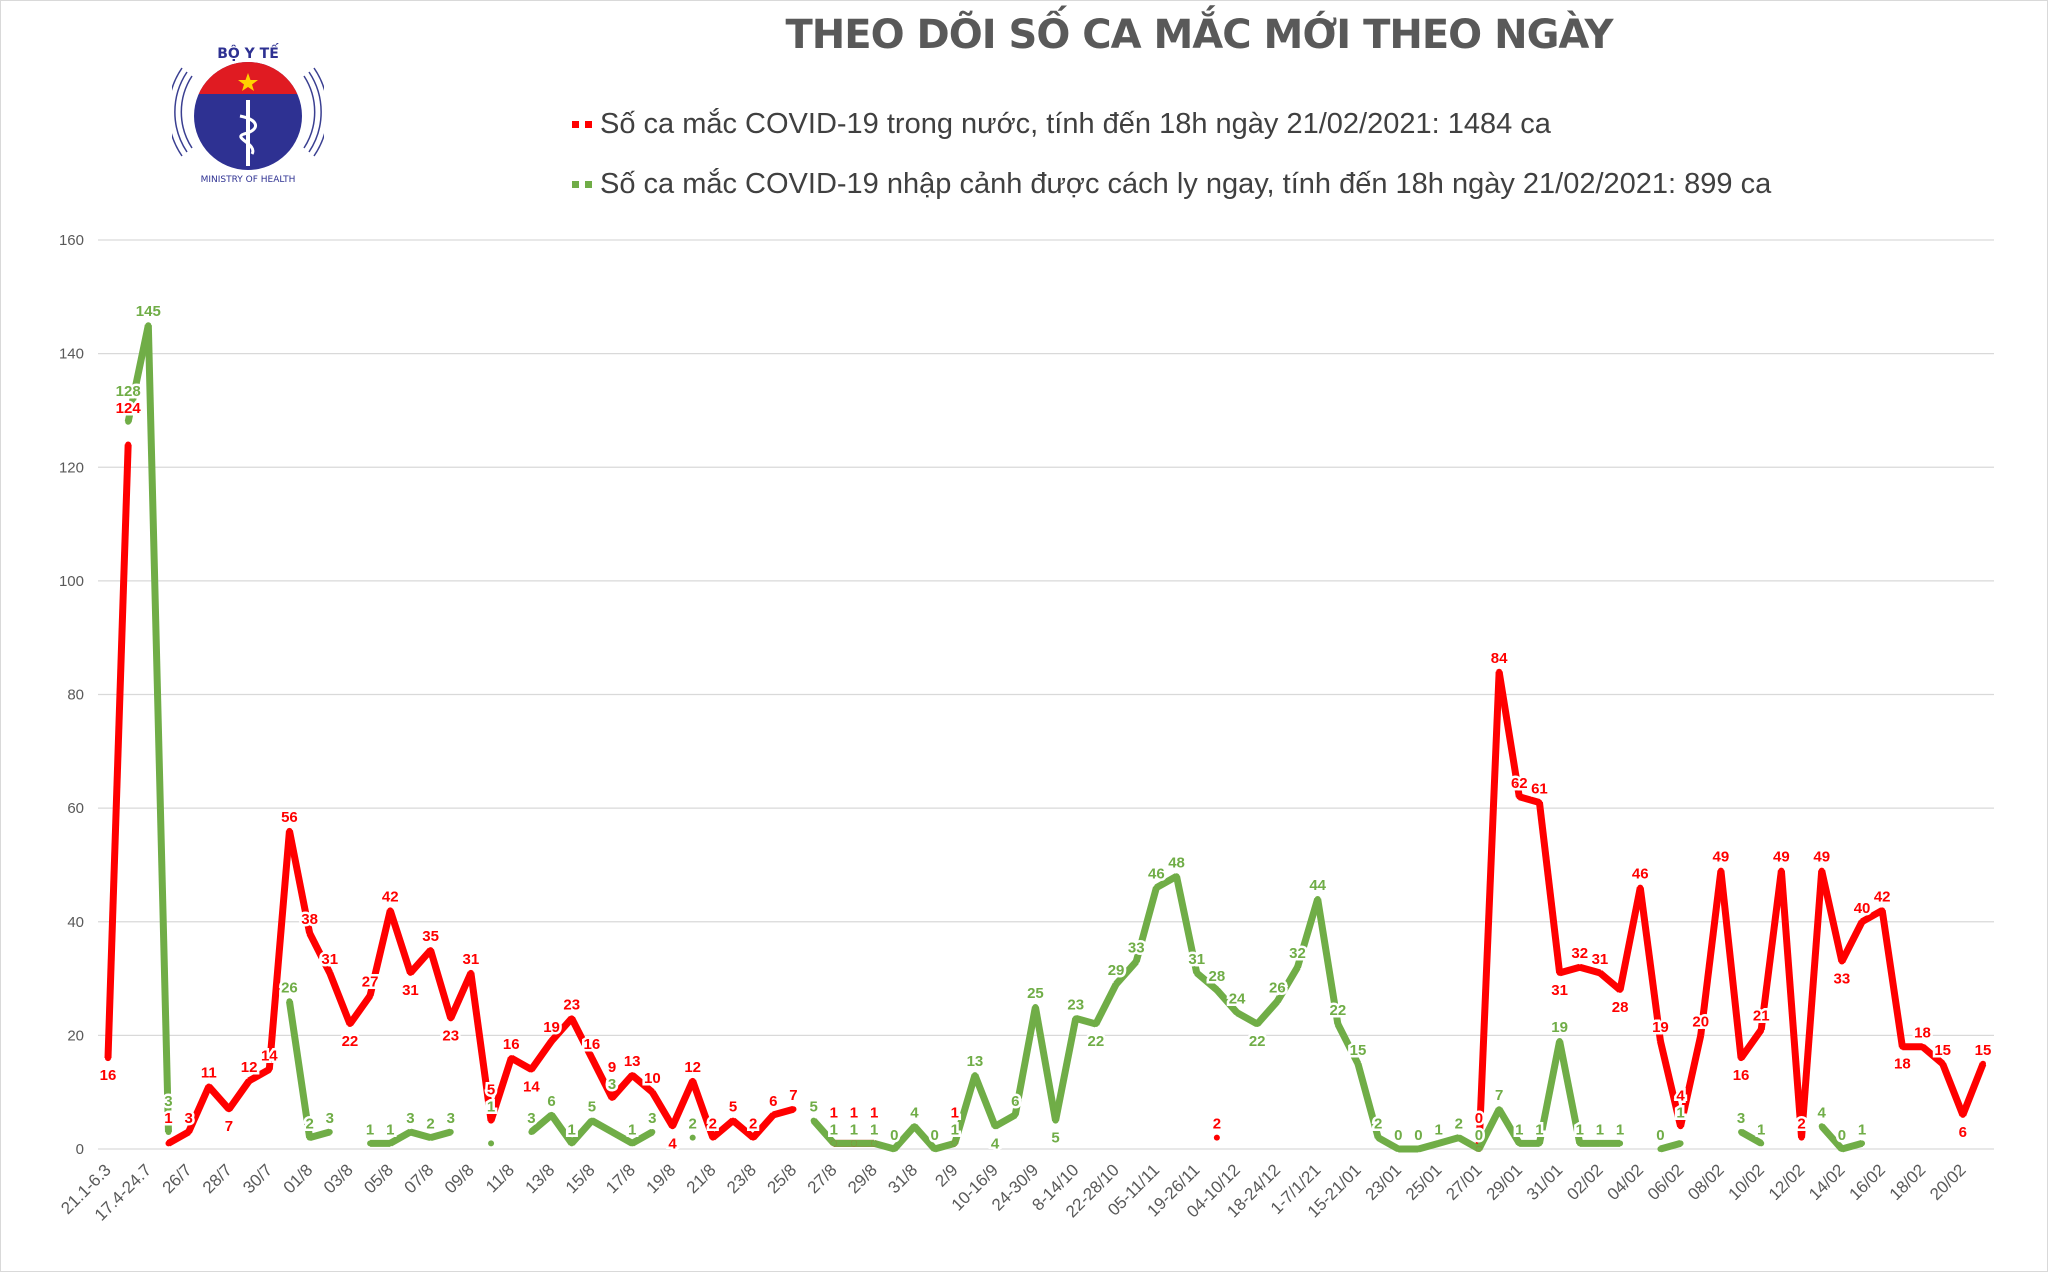  Describe the element at coordinates (551, 1101) in the screenshot. I see `data-label-imported: 6` at that location.